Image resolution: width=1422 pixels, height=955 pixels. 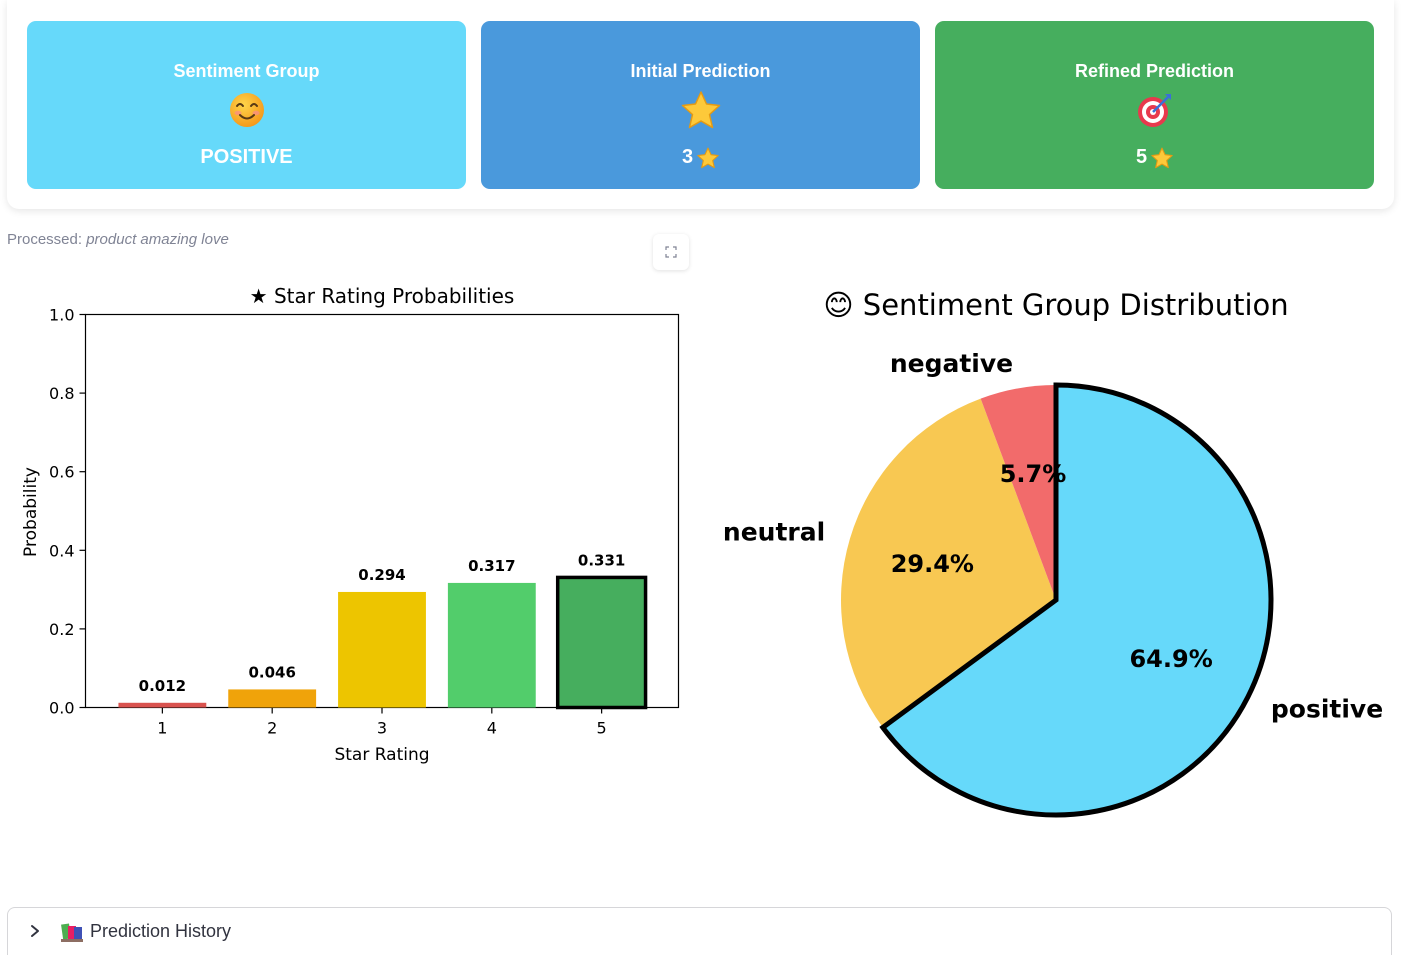 I want to click on pie-slice-positive, so click(x=1076, y=600).